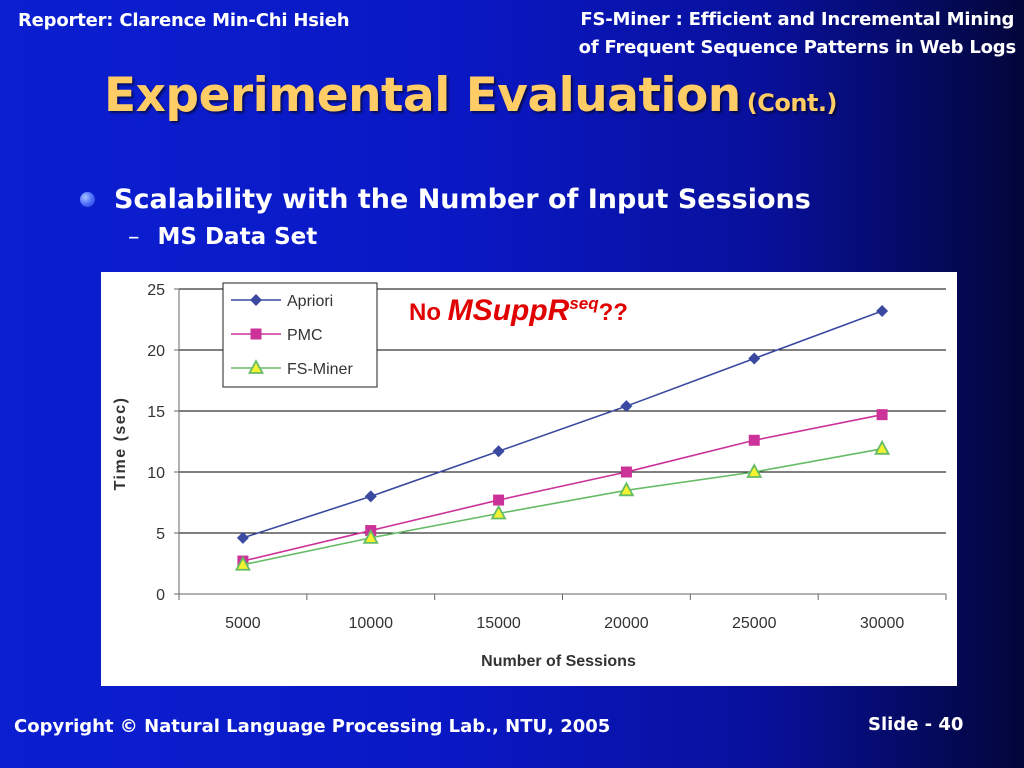 This screenshot has width=1024, height=768. I want to click on y-tick-label: 20, so click(156, 351).